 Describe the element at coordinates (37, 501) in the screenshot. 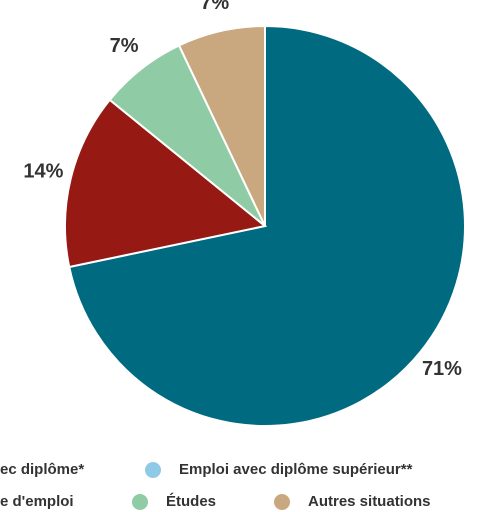

I see `legend-label: e d'emploi` at that location.